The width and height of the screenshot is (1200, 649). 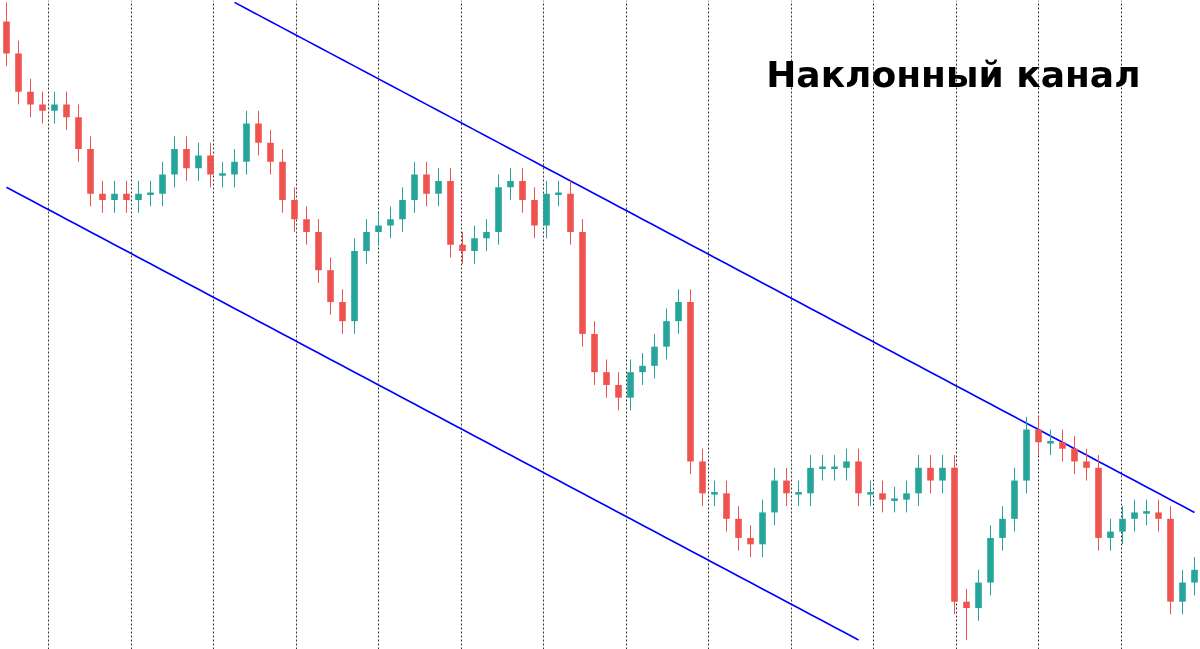 I want to click on text: Наклонный канал, so click(x=953, y=74).